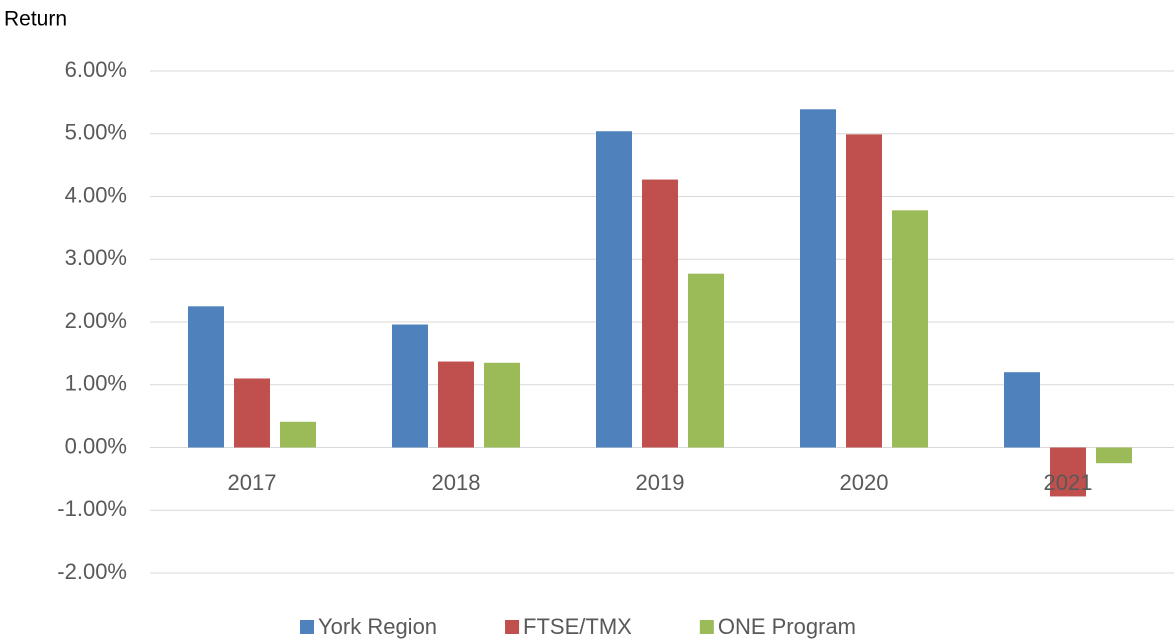 The image size is (1174, 643). Describe the element at coordinates (92, 508) in the screenshot. I see `y-tick-label: -1.00%` at that location.